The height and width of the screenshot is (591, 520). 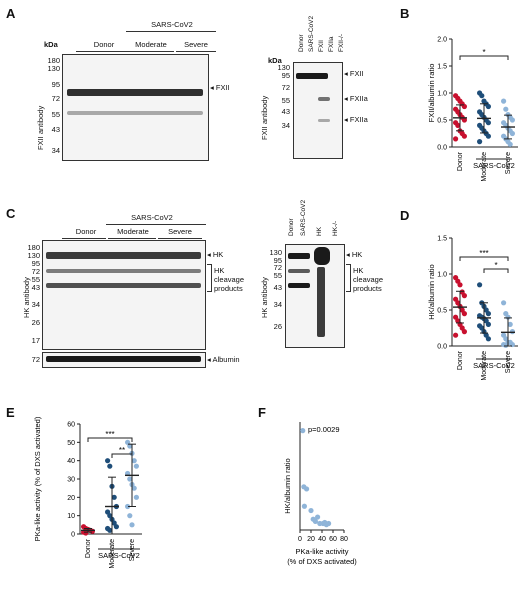 I want to click on hk-western-blot-right, so click(x=315, y=296).